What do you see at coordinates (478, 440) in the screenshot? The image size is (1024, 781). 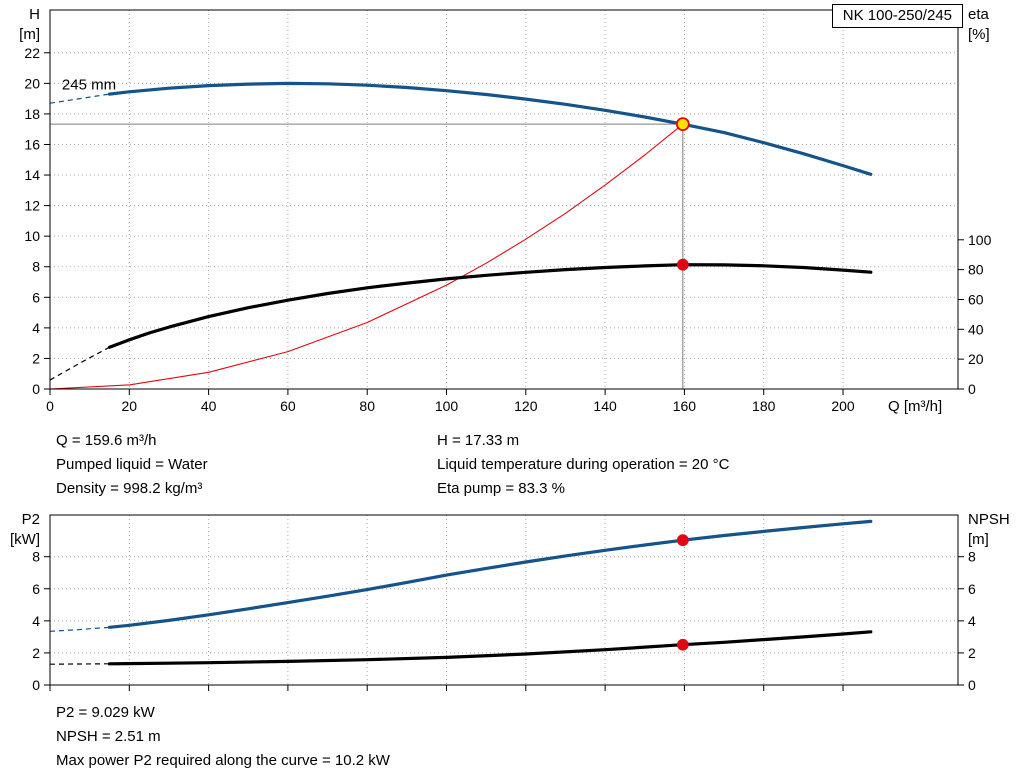 I see `head-readout: H = 17.33 m` at bounding box center [478, 440].